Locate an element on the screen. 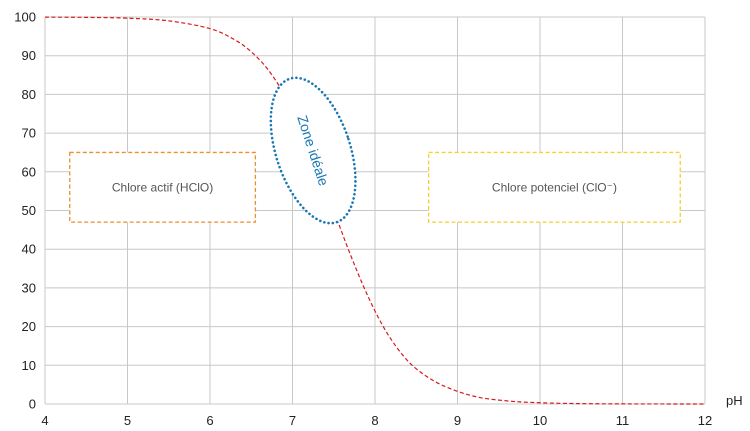  y-tick-label: 90 is located at coordinates (29, 55).